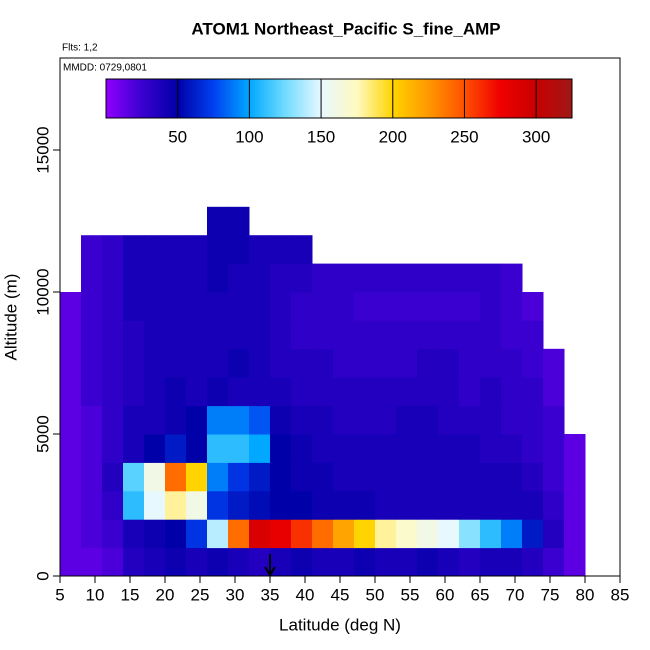 The height and width of the screenshot is (650, 650). Describe the element at coordinates (445, 594) in the screenshot. I see `x-tick-label: 60` at that location.